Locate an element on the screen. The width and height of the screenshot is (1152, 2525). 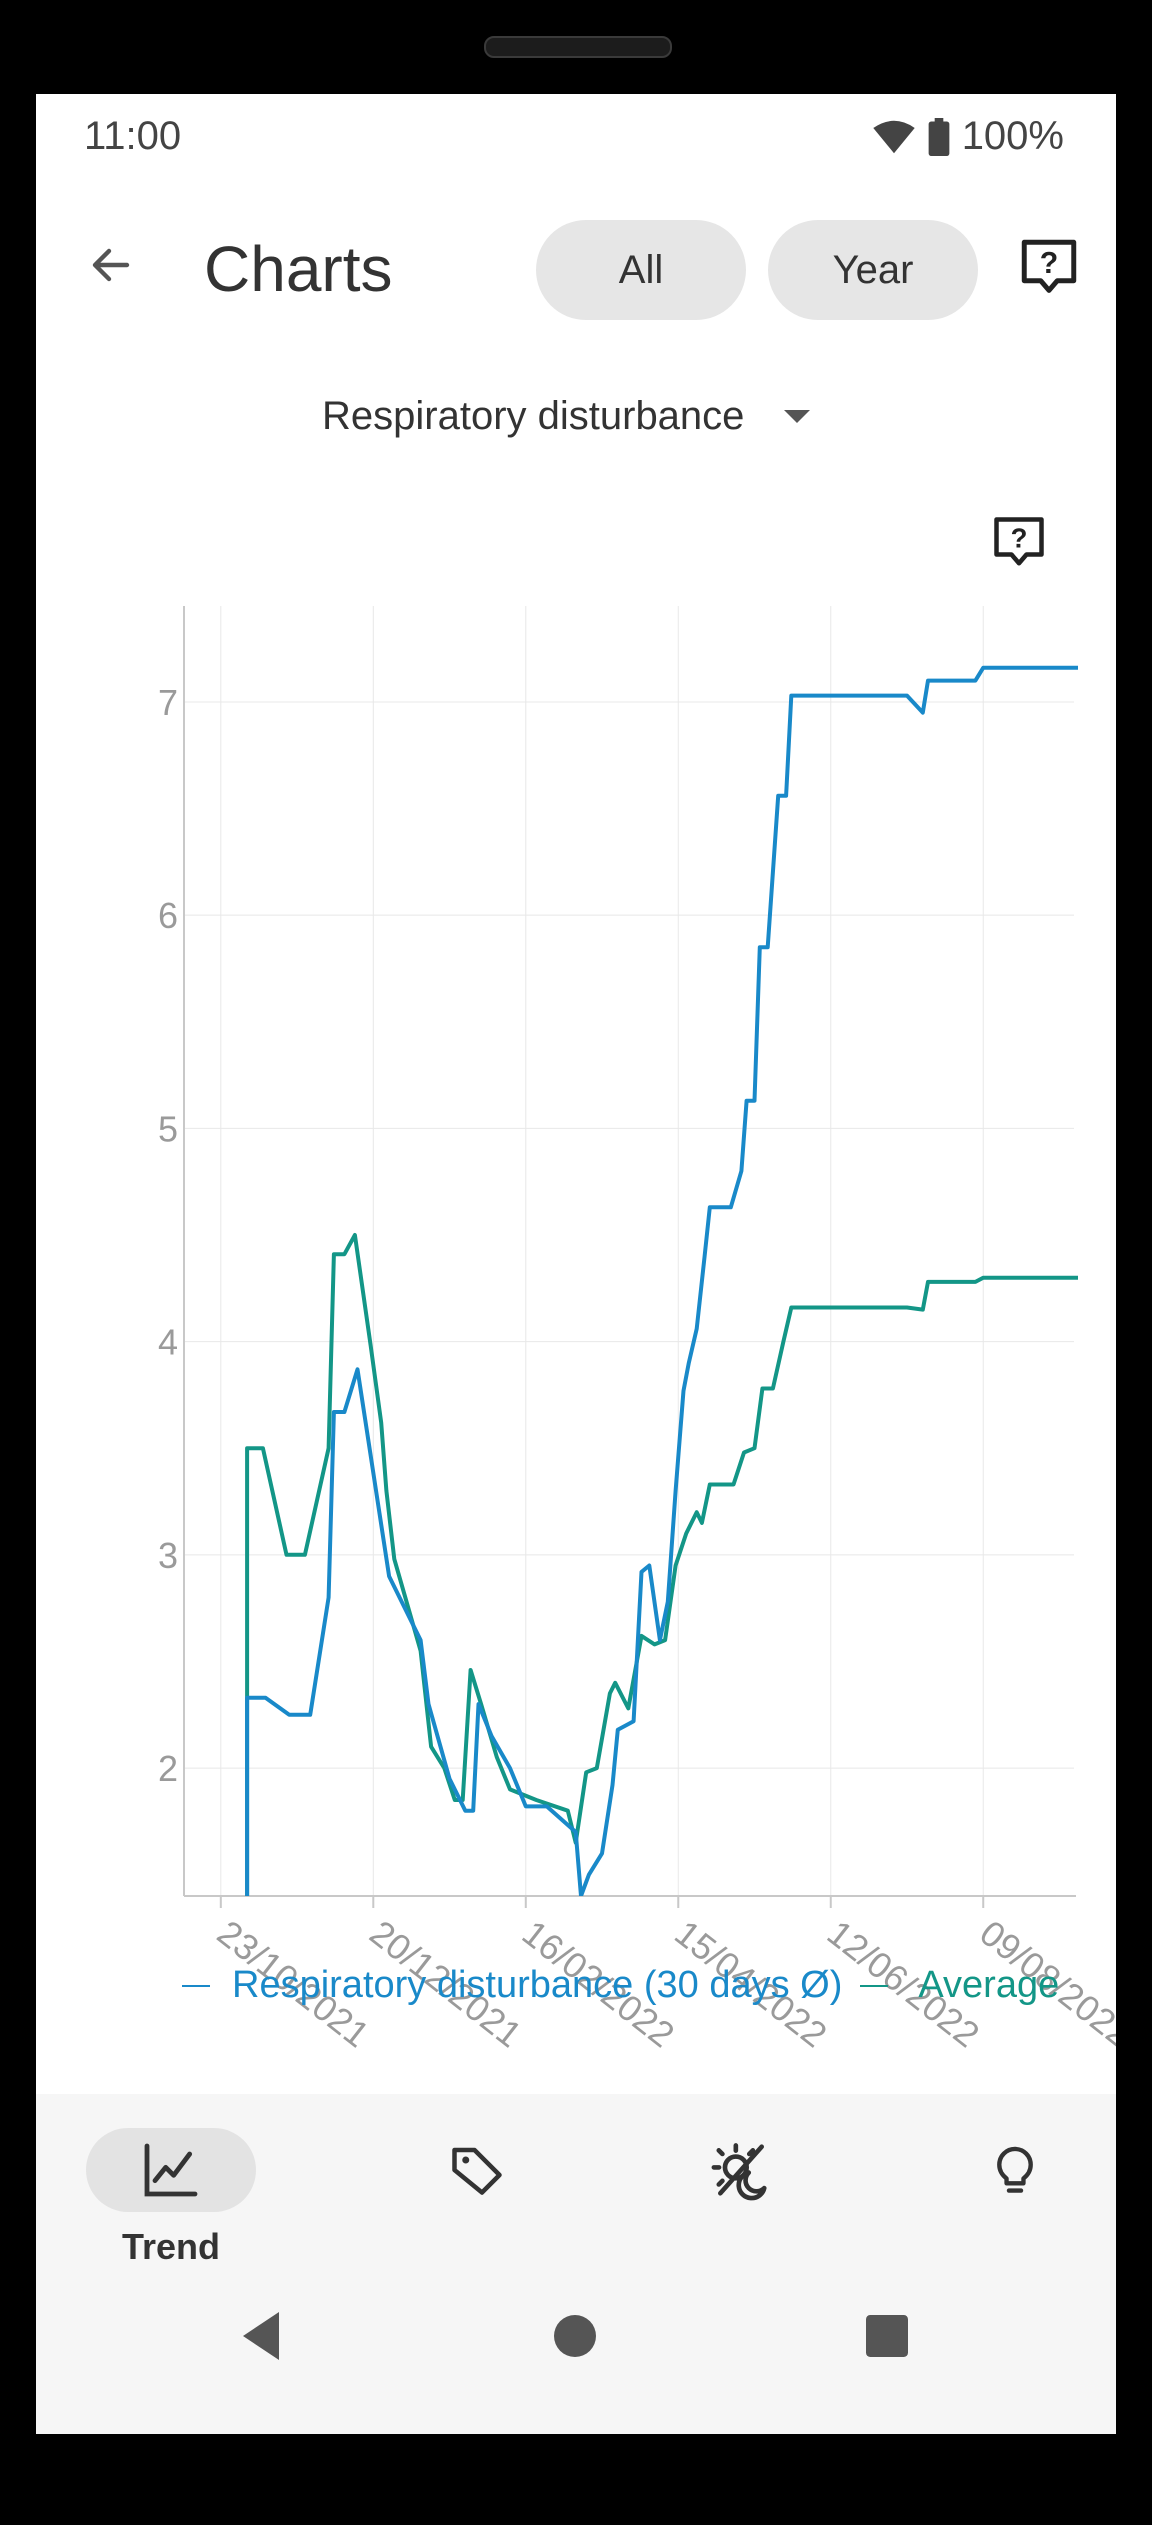
nav-tips-icon-container is located at coordinates (1015, 2170).